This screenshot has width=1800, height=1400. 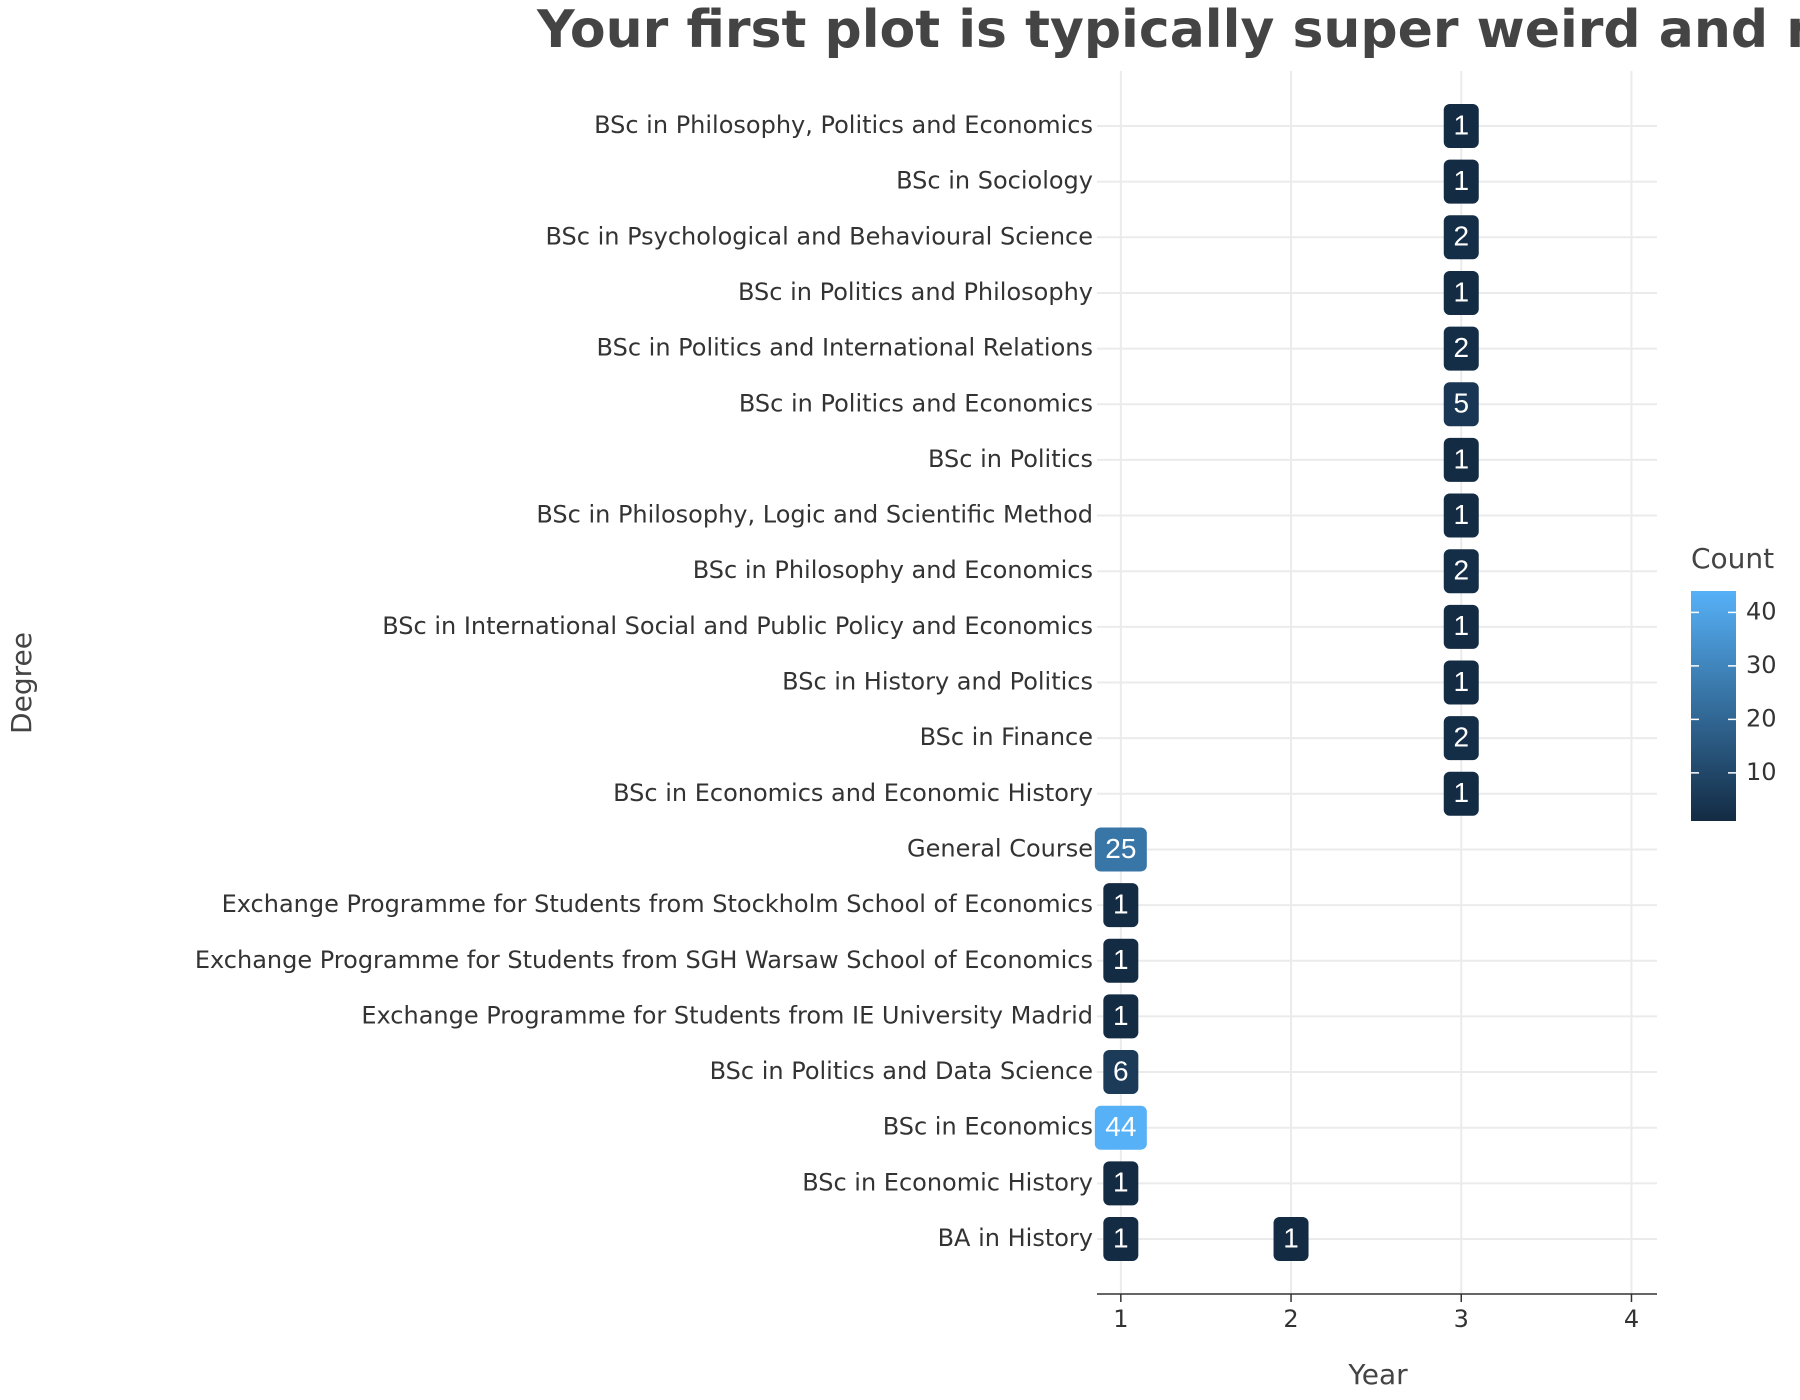 I want to click on y-tick-label: BSc in Finance, so click(x=1006, y=737).